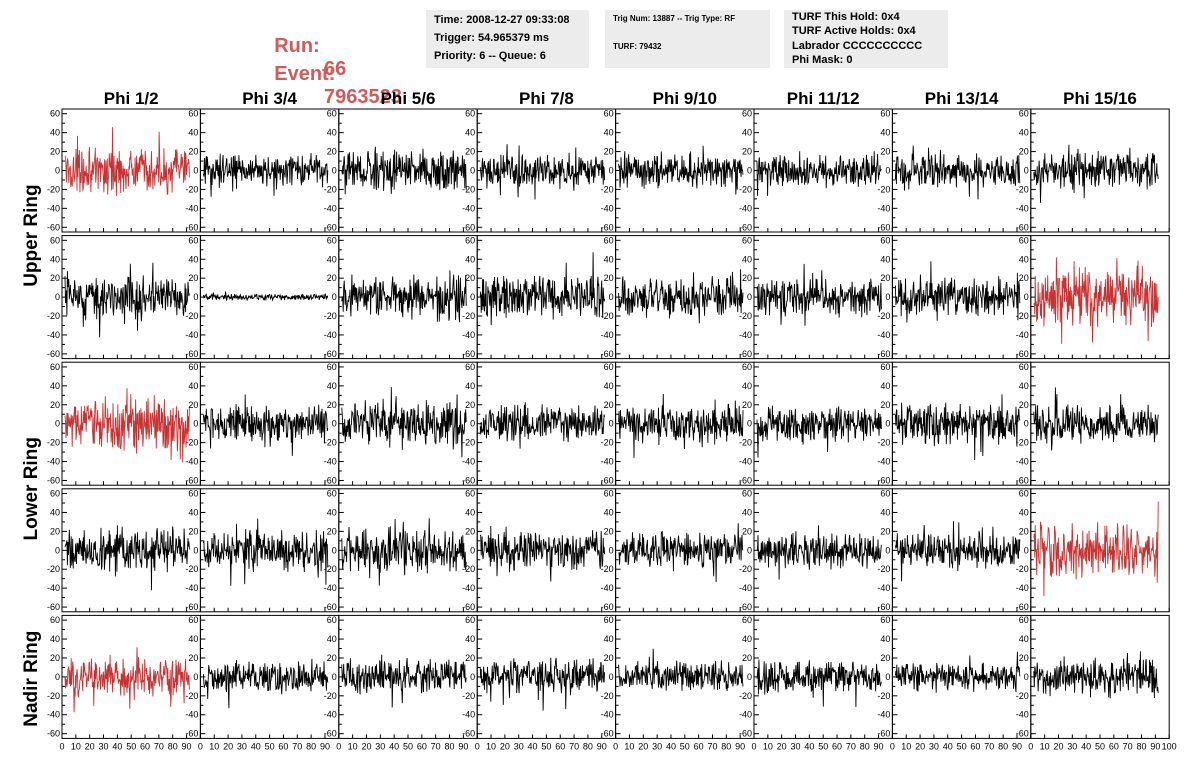  Describe the element at coordinates (335, 69) in the screenshot. I see `run-value: 66` at that location.